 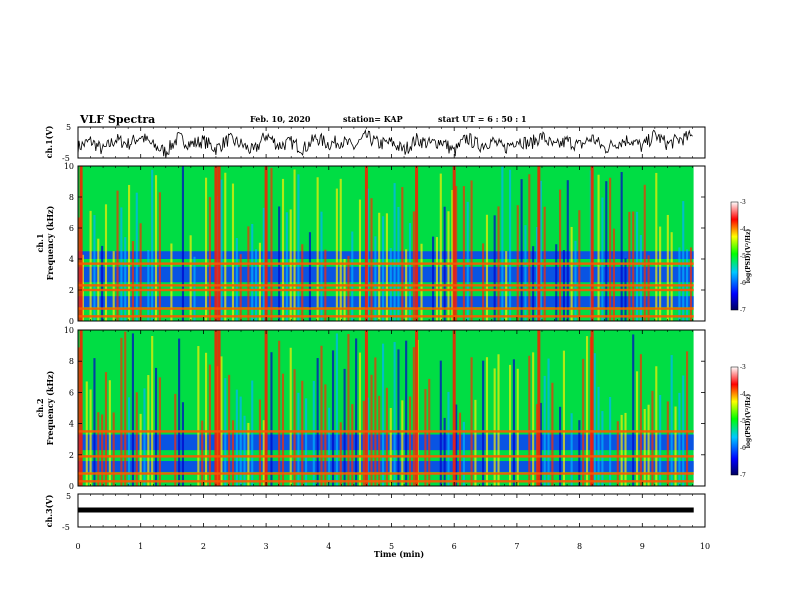 I want to click on ch3-ytick-top: 5, so click(x=68, y=496).